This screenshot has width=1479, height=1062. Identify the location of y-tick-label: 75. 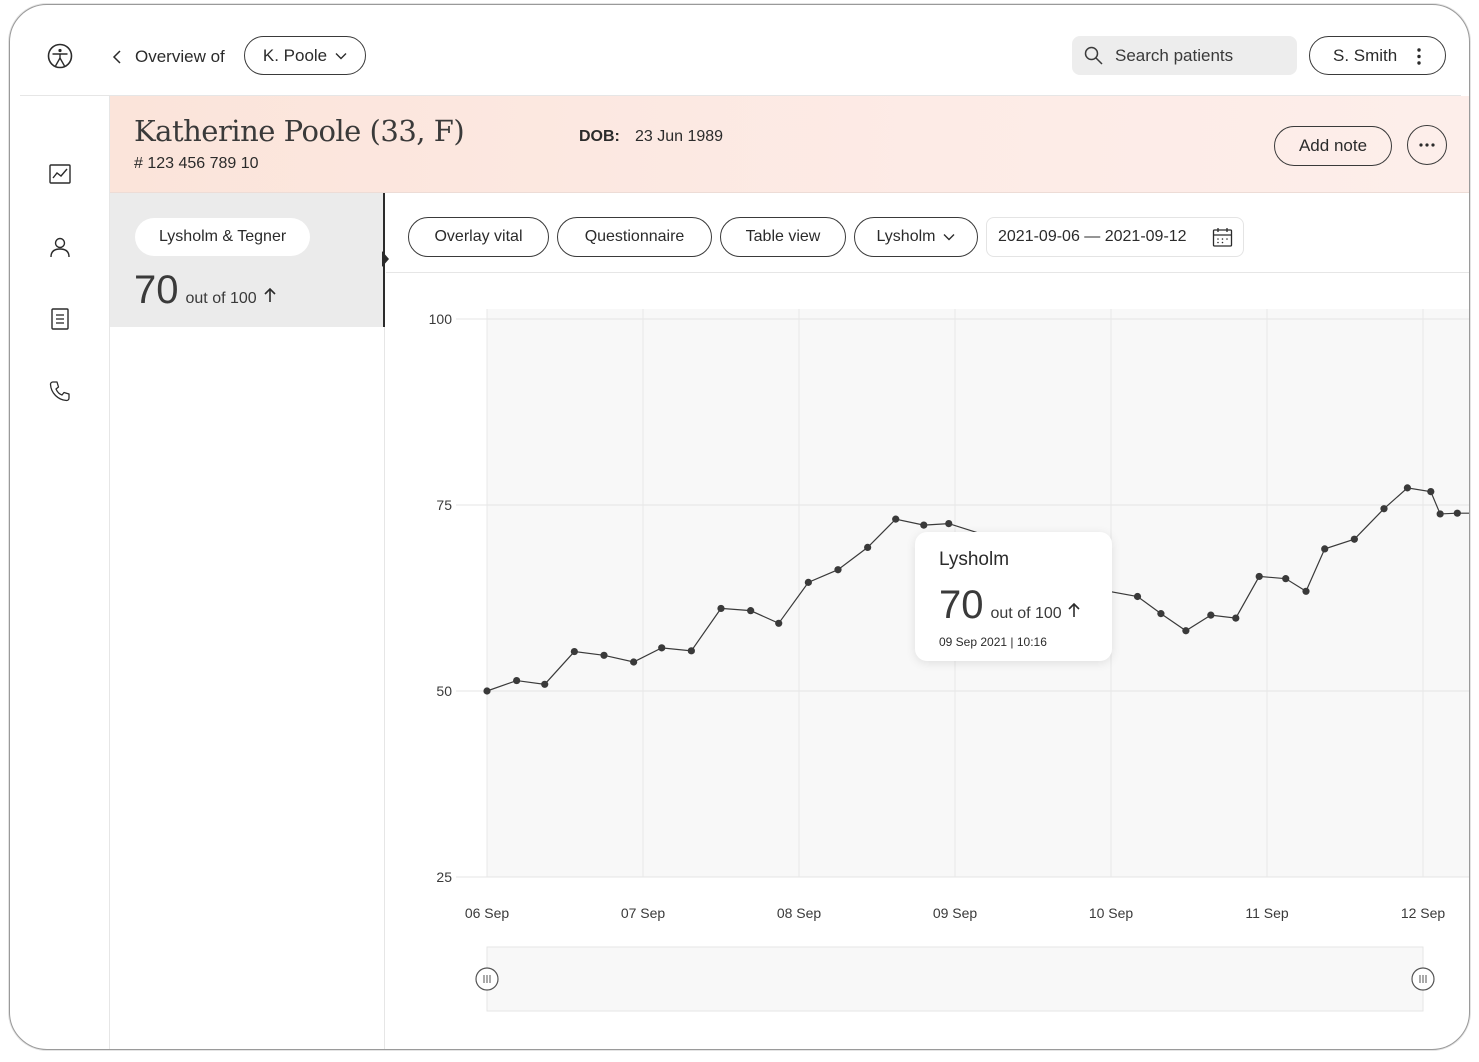
(444, 505).